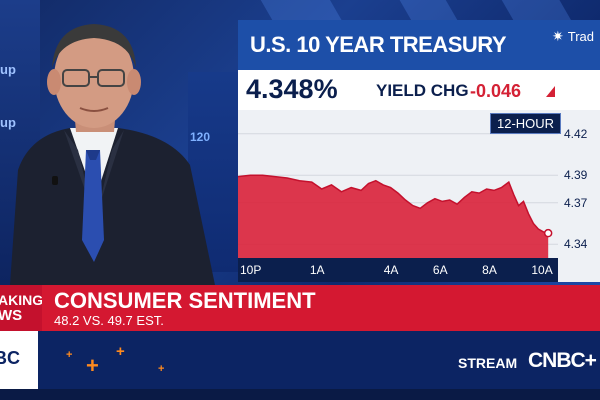 This screenshot has height=400, width=600. What do you see at coordinates (440, 270) in the screenshot?
I see `x-tick-label: 6A` at bounding box center [440, 270].